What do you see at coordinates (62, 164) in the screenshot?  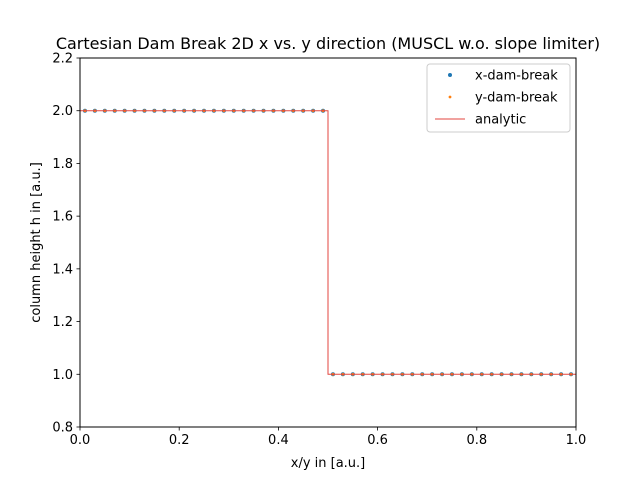 I see `y-tick-label: 1.8` at bounding box center [62, 164].